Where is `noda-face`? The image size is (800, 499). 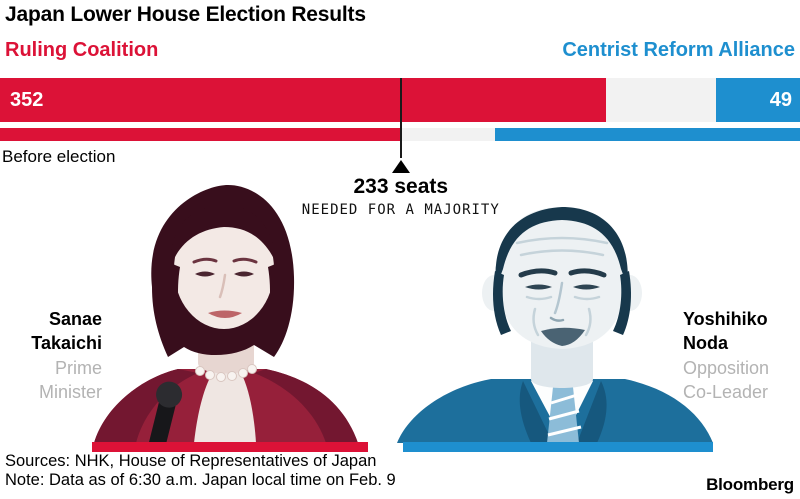 noda-face is located at coordinates (562, 278).